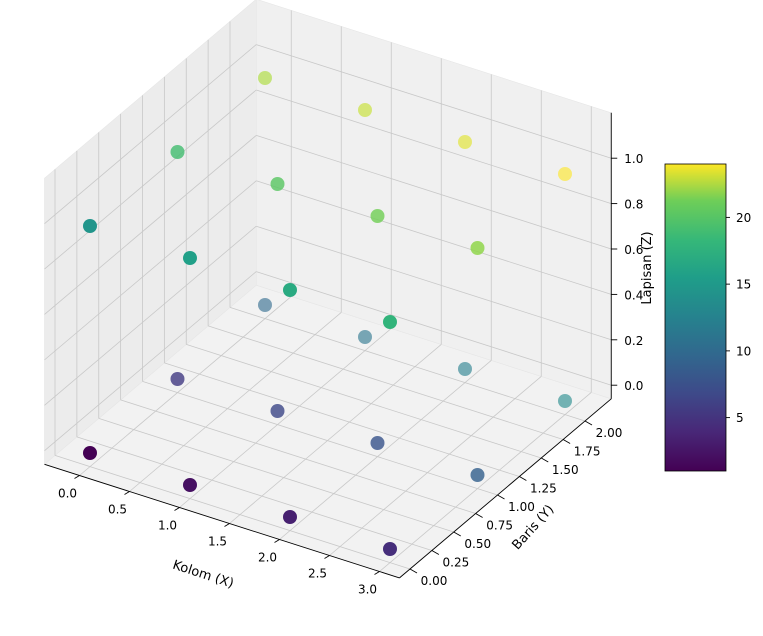  Describe the element at coordinates (456, 563) in the screenshot. I see `y-tick-label: 0.25` at that location.